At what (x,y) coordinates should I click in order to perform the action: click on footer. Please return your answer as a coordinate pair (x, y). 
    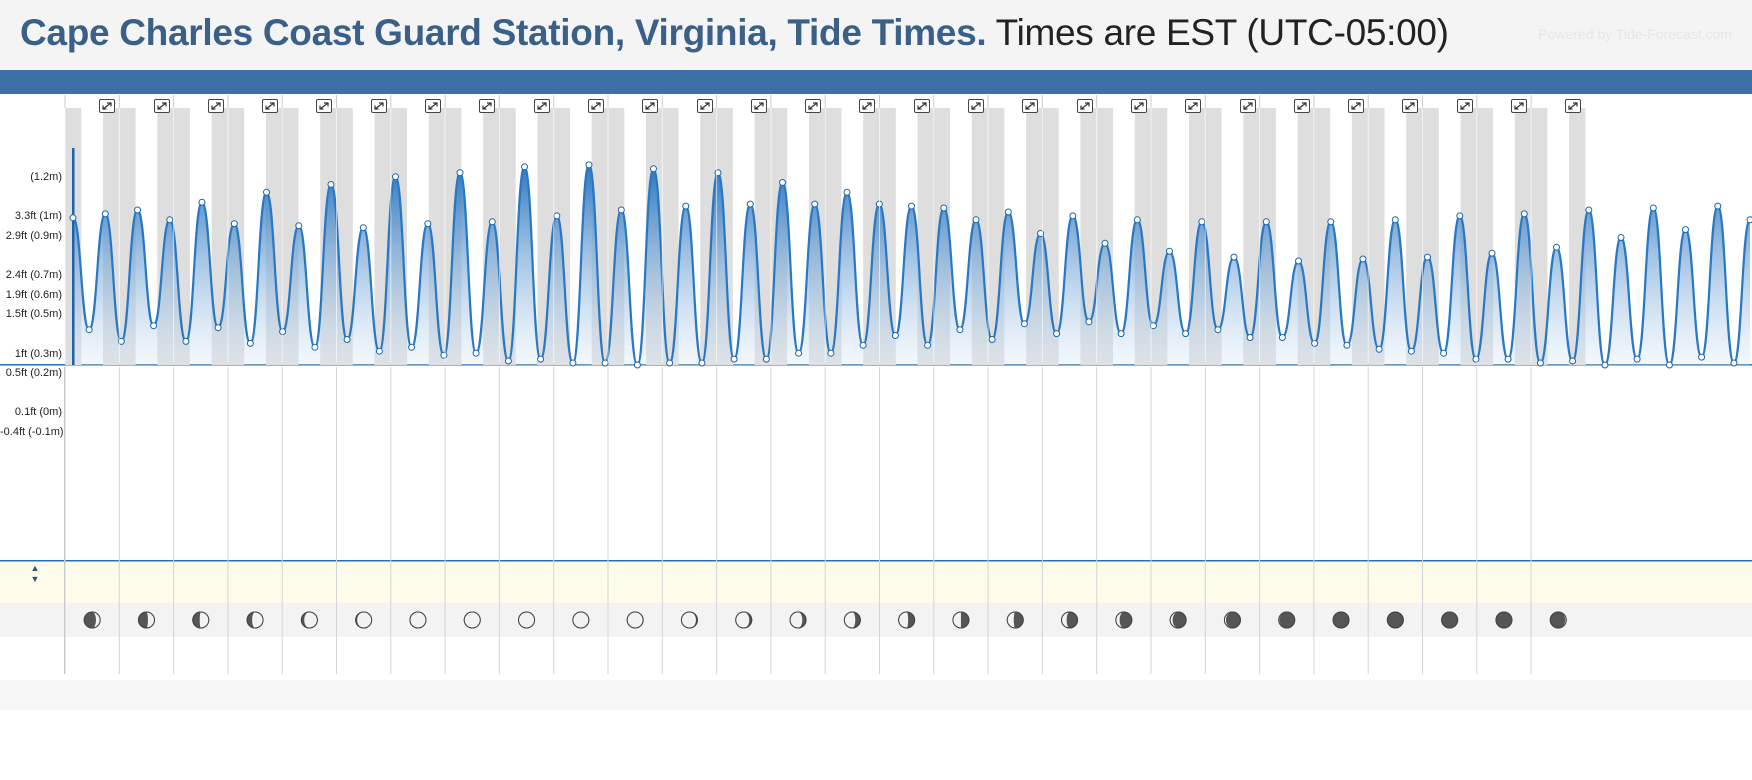
    Looking at the image, I should click on (876, 695).